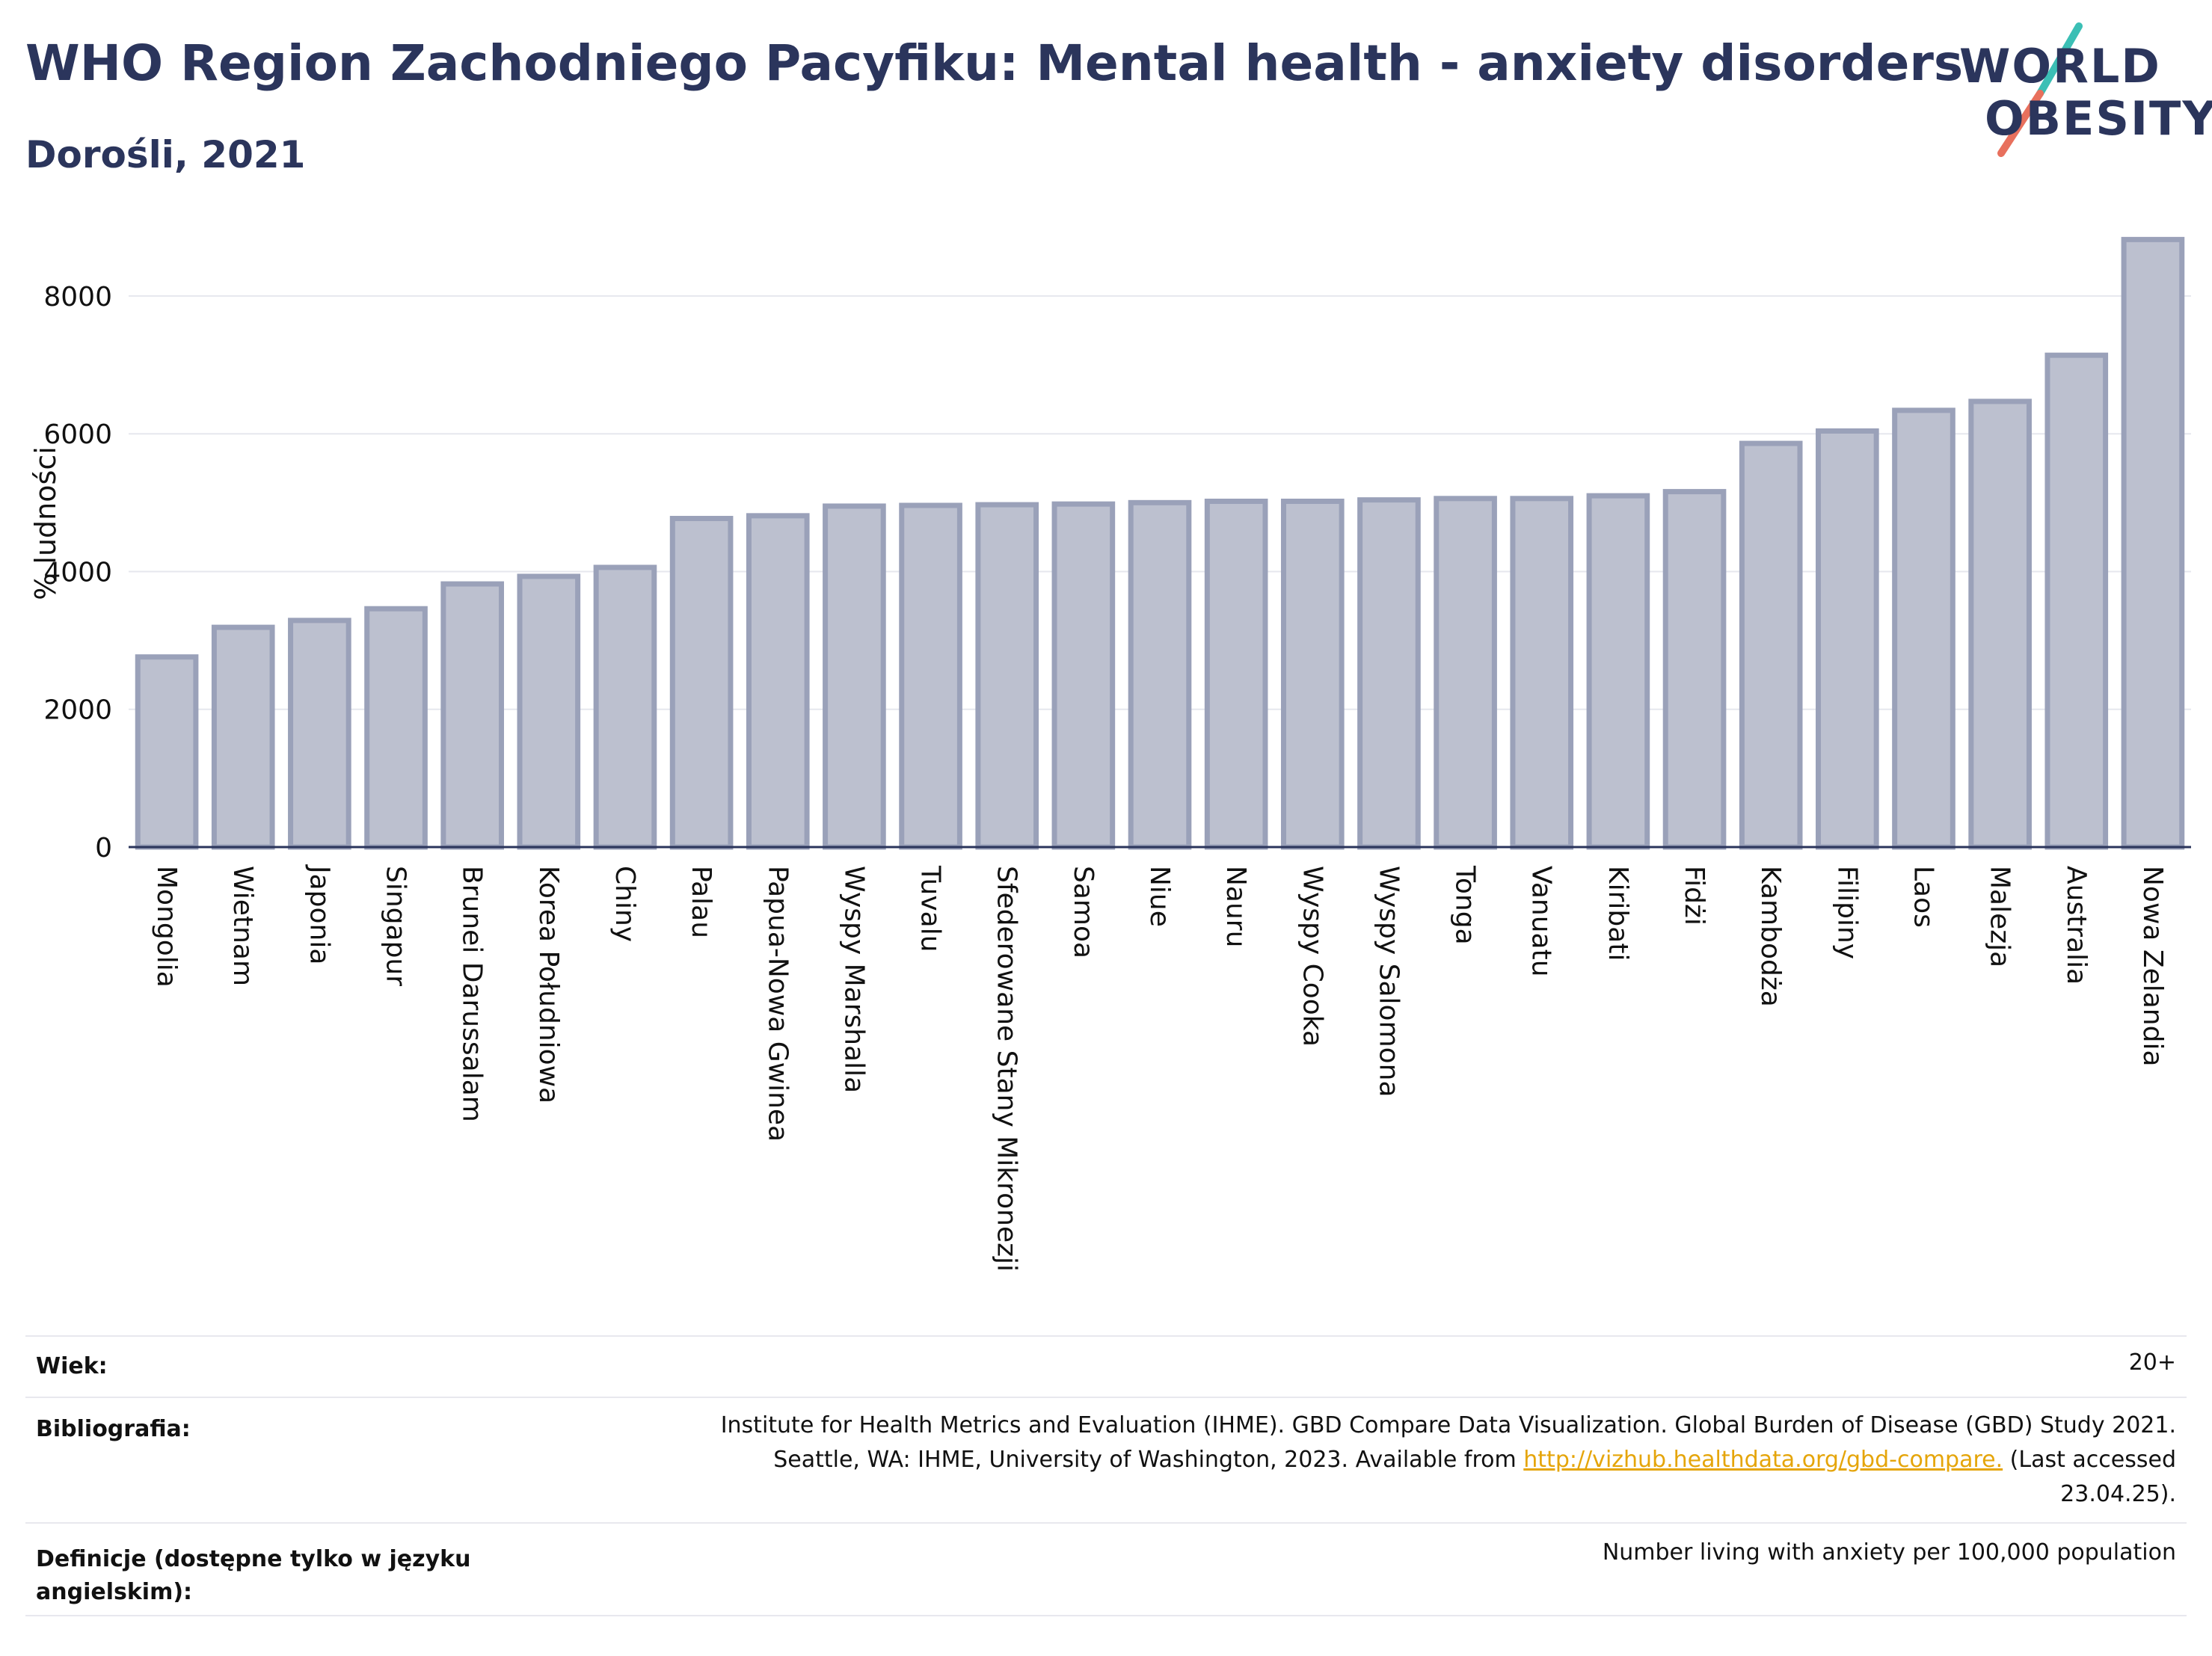 This screenshot has height=1656, width=2212. Describe the element at coordinates (1923, 897) in the screenshot. I see `x-tick-label: Laos` at that location.